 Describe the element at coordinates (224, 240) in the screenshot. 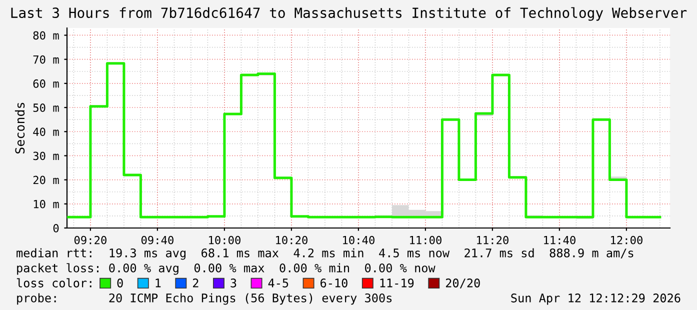

I see `x-tick-label: 10:00` at that location.